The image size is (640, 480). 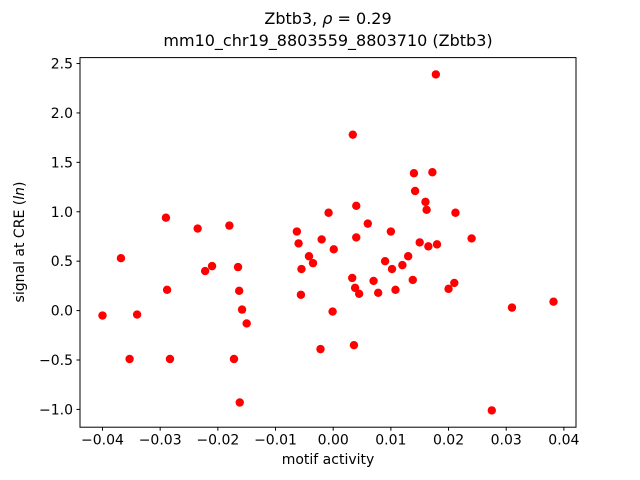 I want to click on x-tick-label: −0.03, so click(x=160, y=441).